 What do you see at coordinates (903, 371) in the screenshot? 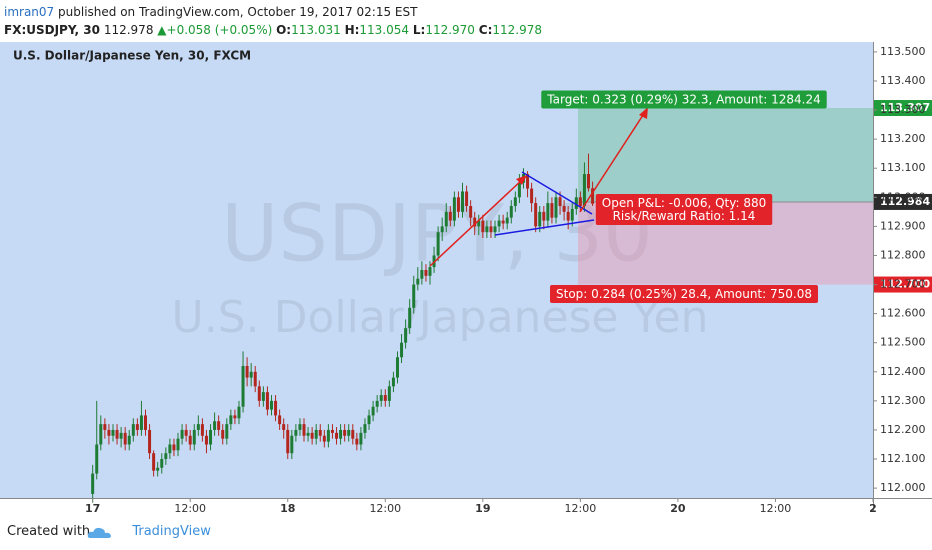
I see `y-tick-label: 112.400` at bounding box center [903, 371].